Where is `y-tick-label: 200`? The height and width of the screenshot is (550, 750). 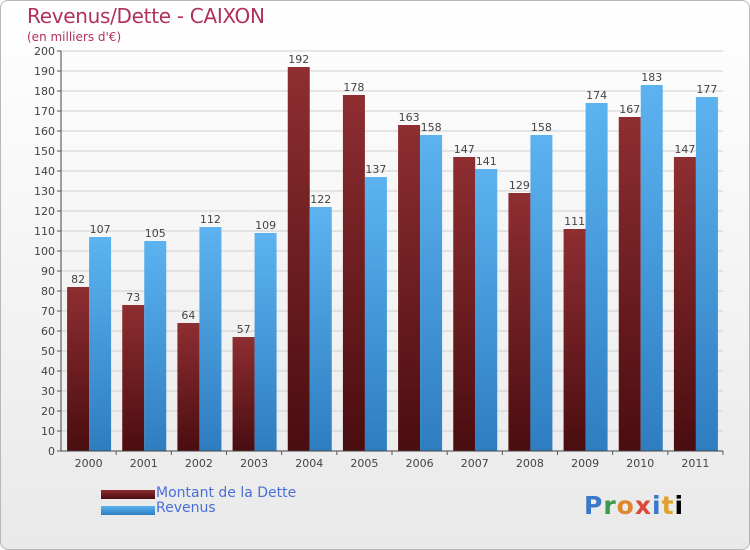
y-tick-label: 200 is located at coordinates (44, 51).